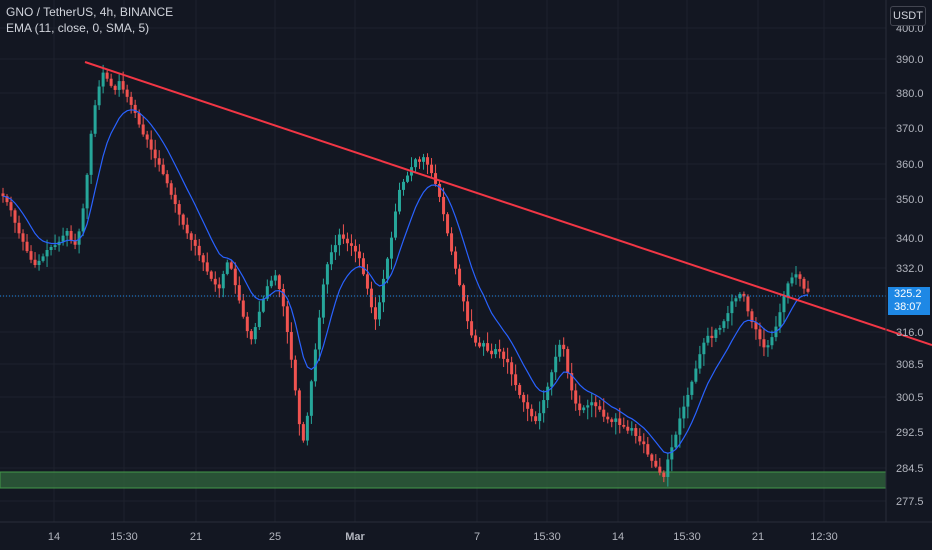 The height and width of the screenshot is (550, 932). What do you see at coordinates (908, 16) in the screenshot?
I see `currency-label: USDT` at bounding box center [908, 16].